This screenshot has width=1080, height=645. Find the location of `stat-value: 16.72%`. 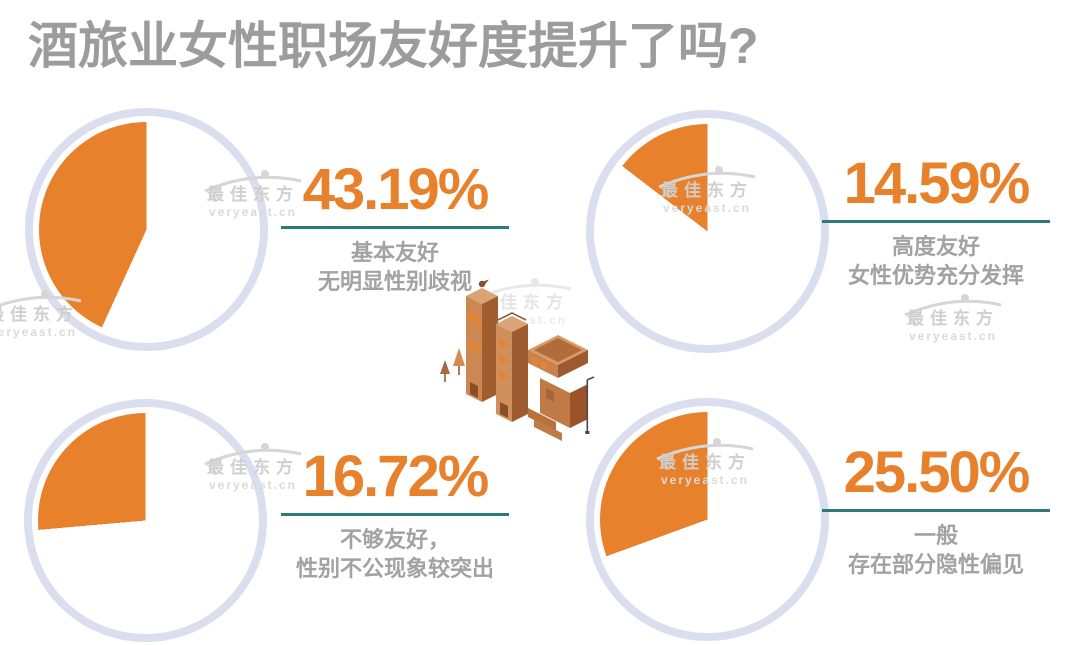

stat-value: 16.72% is located at coordinates (396, 476).